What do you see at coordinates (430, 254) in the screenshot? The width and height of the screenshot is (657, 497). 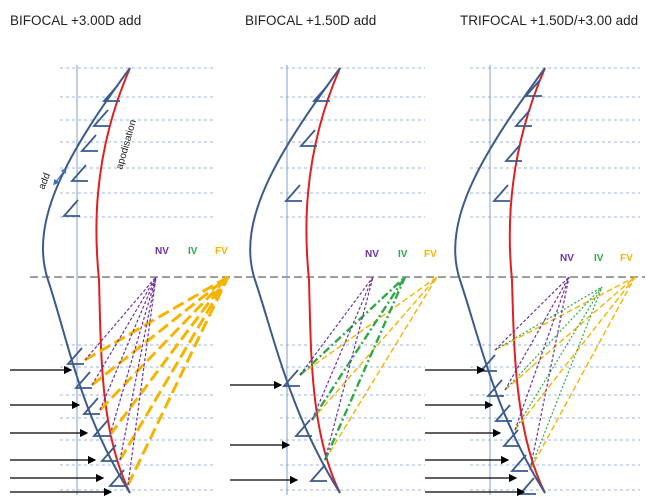 I see `fv-label-2: FV` at bounding box center [430, 254].